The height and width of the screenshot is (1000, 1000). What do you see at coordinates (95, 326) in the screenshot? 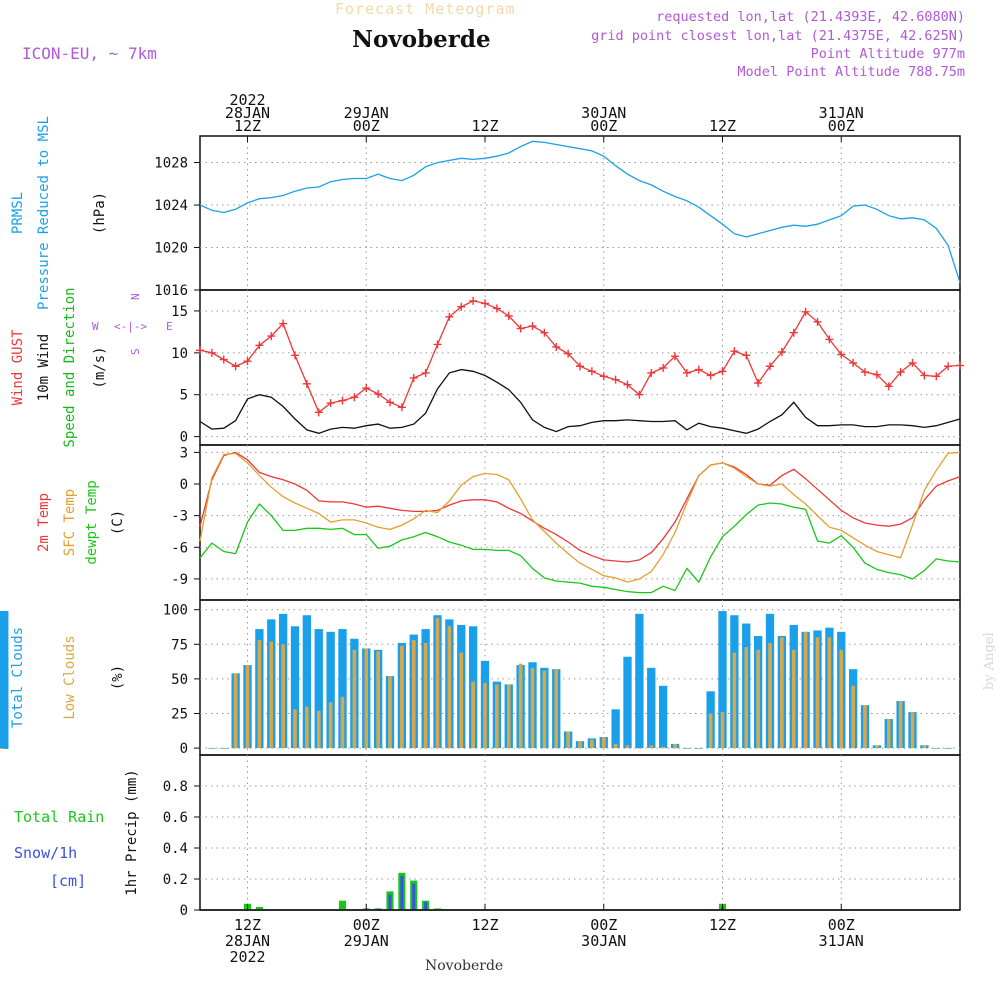
I see `compass-west-label: W` at bounding box center [95, 326].